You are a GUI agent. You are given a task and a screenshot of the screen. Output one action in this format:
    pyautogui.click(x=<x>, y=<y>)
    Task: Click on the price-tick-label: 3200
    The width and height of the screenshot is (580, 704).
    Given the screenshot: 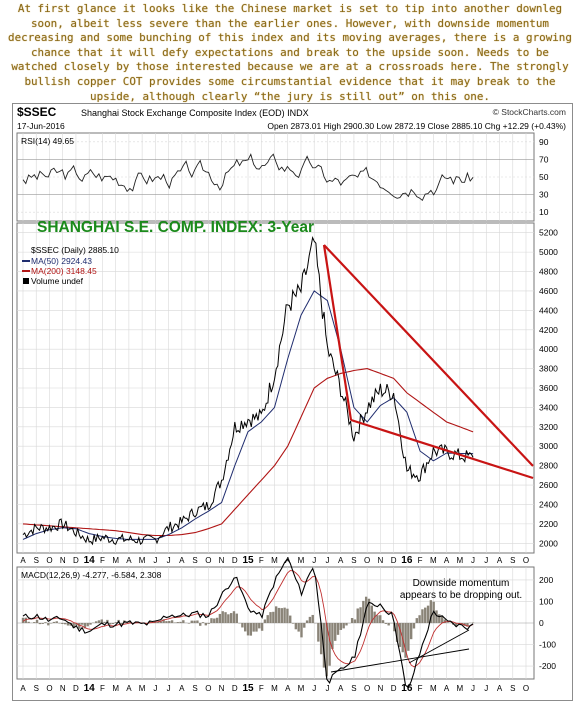 What is the action you would take?
    pyautogui.click(x=548, y=427)
    